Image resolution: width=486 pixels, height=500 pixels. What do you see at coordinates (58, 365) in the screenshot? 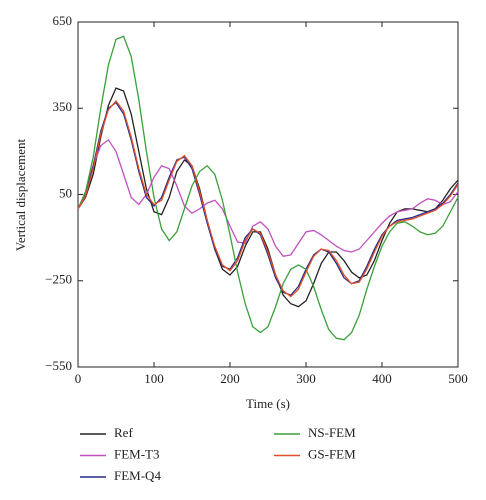
I see `y-tick-label: −550` at bounding box center [58, 365].